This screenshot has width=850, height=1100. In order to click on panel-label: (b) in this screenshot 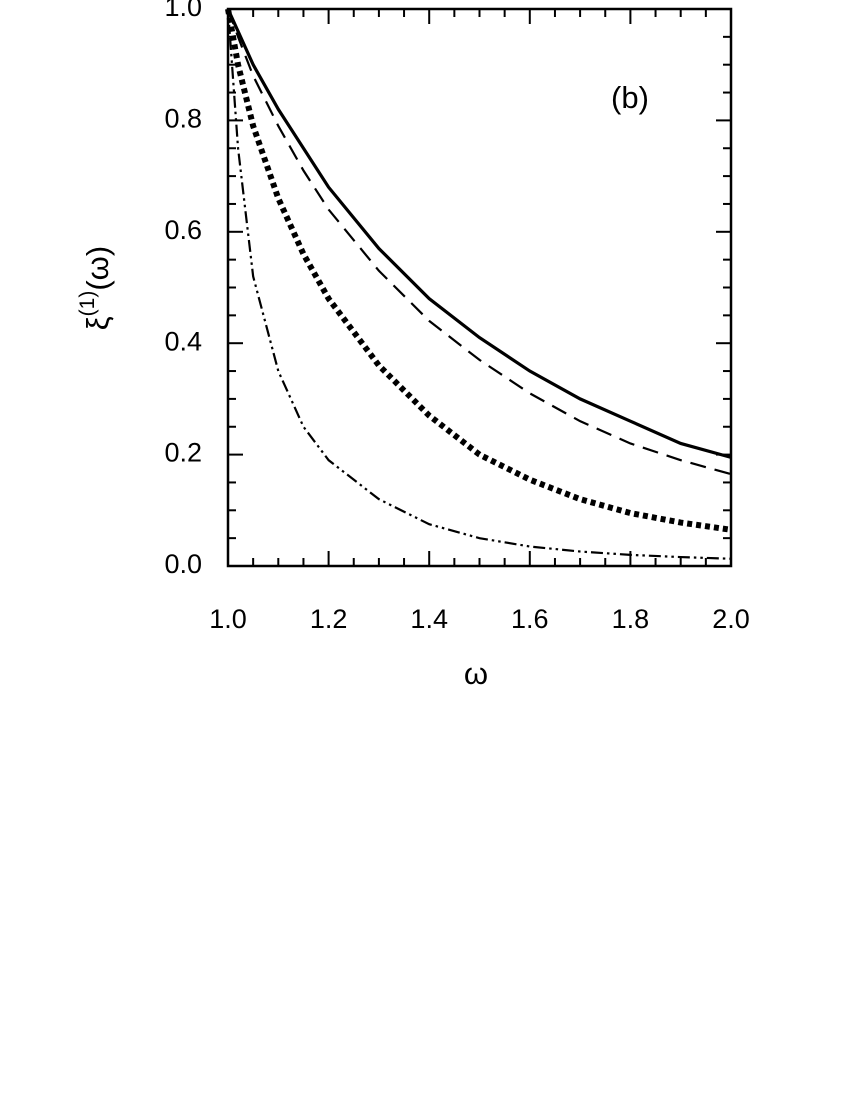, I will do `click(630, 97)`.